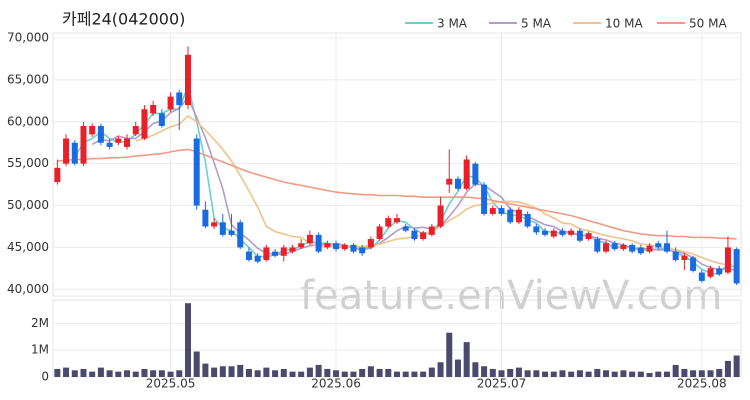 Image resolution: width=750 pixels, height=400 pixels. I want to click on y-tick-label: 55,000, so click(28, 163).